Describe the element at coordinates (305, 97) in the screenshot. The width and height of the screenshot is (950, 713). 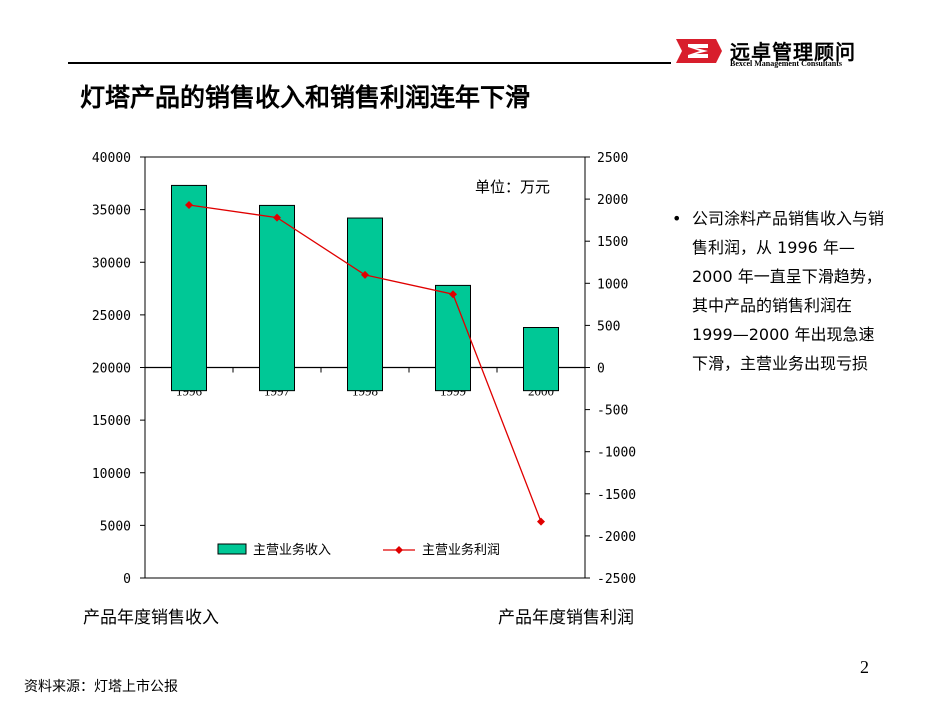
I see `page-title: 灯塔产品的销售收入和销售利润连年下滑` at that location.